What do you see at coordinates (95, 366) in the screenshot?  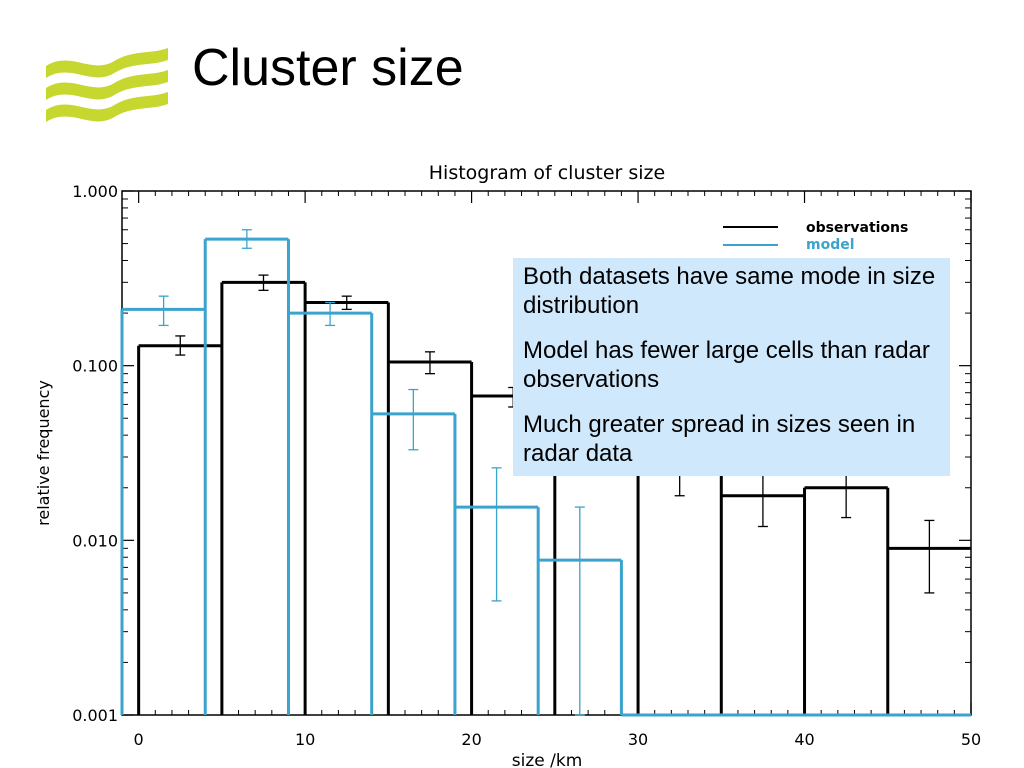 I see `y-tick-label: 0.100` at bounding box center [95, 366].